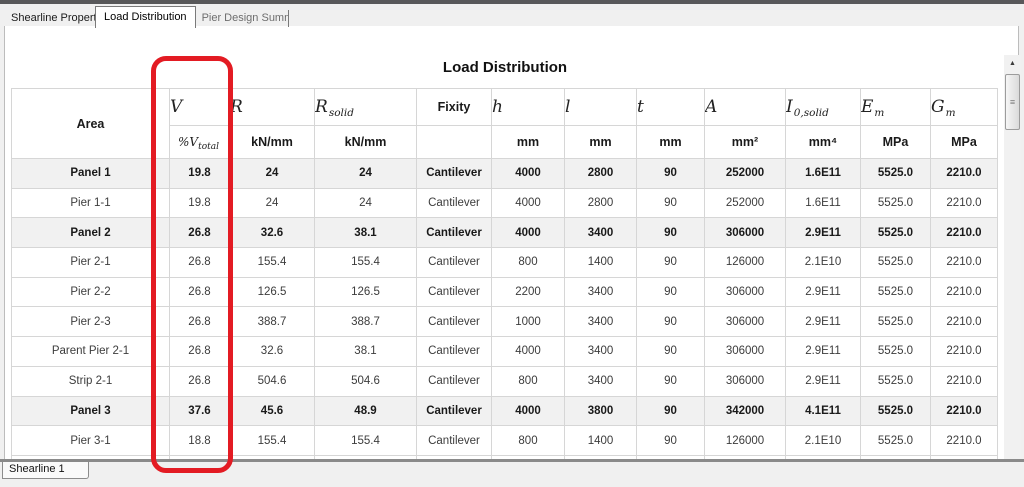 The width and height of the screenshot is (1024, 487). I want to click on column-symbol: V, so click(176, 107).